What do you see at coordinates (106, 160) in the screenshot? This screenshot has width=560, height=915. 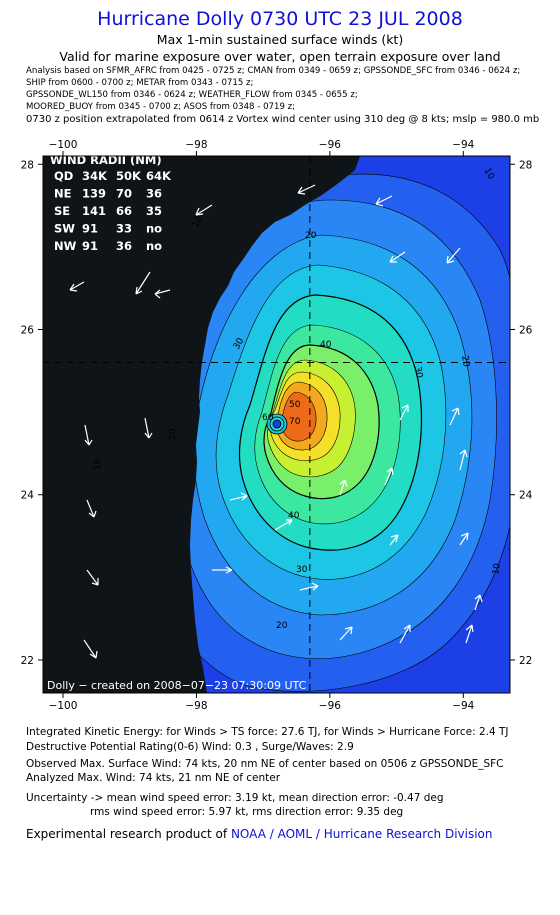 I see `wind-radii-title: WIND RADII (NM)` at bounding box center [106, 160].